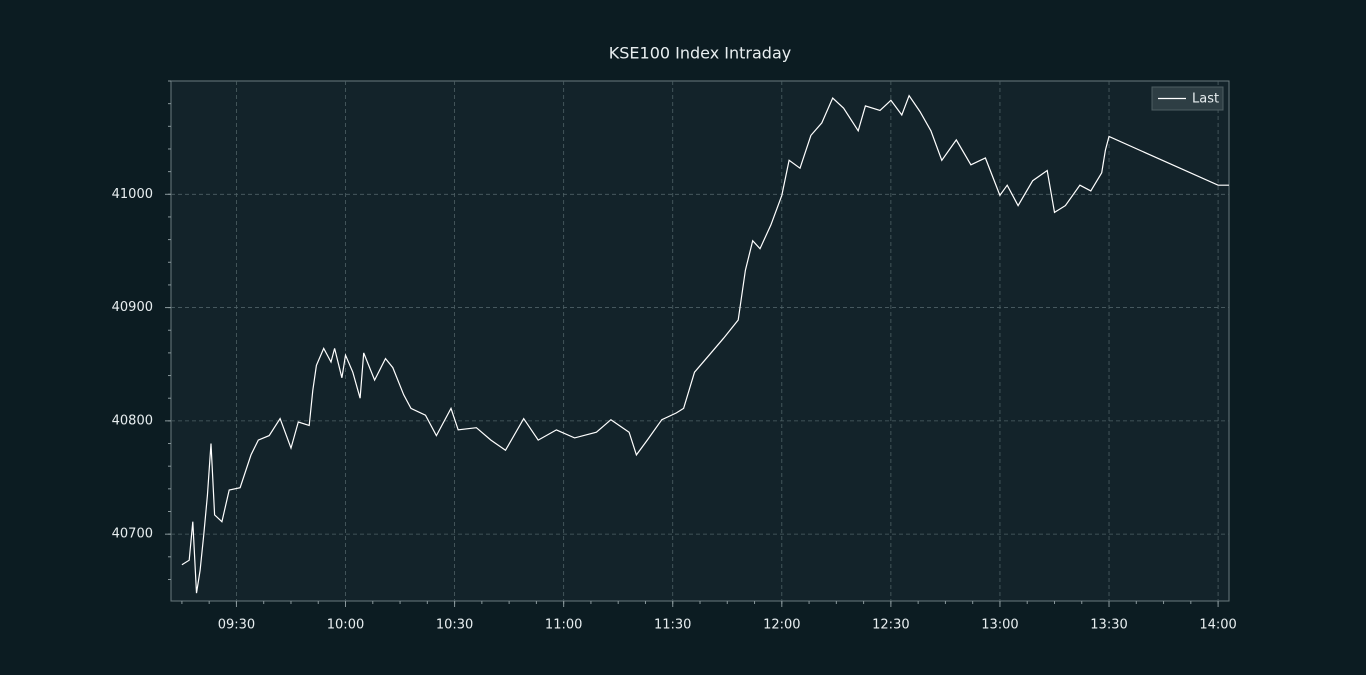  What do you see at coordinates (563, 625) in the screenshot?
I see `x-tick-label: 11:00` at bounding box center [563, 625].